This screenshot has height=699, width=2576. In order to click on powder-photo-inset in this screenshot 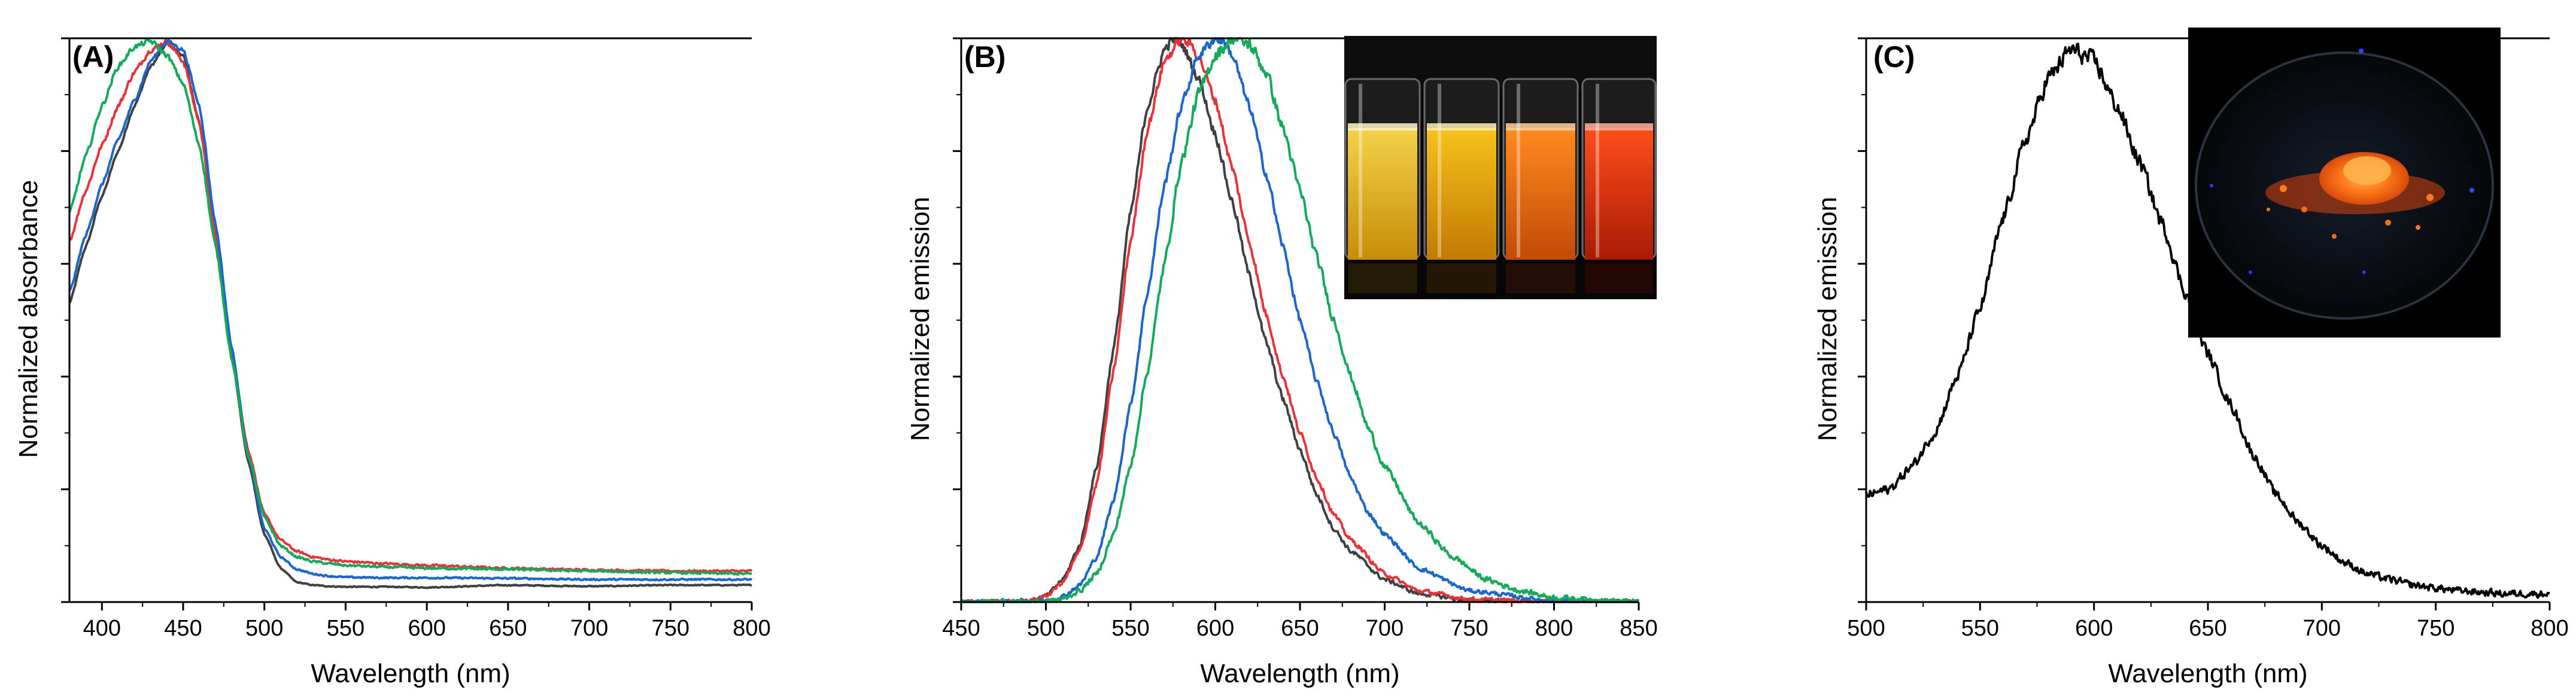, I will do `click(2344, 183)`.